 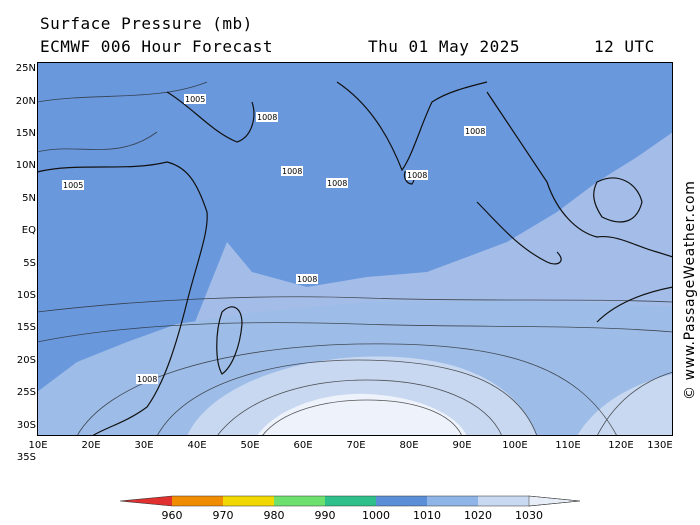 What do you see at coordinates (91, 445) in the screenshot?
I see `lon-label: 20E` at bounding box center [91, 445].